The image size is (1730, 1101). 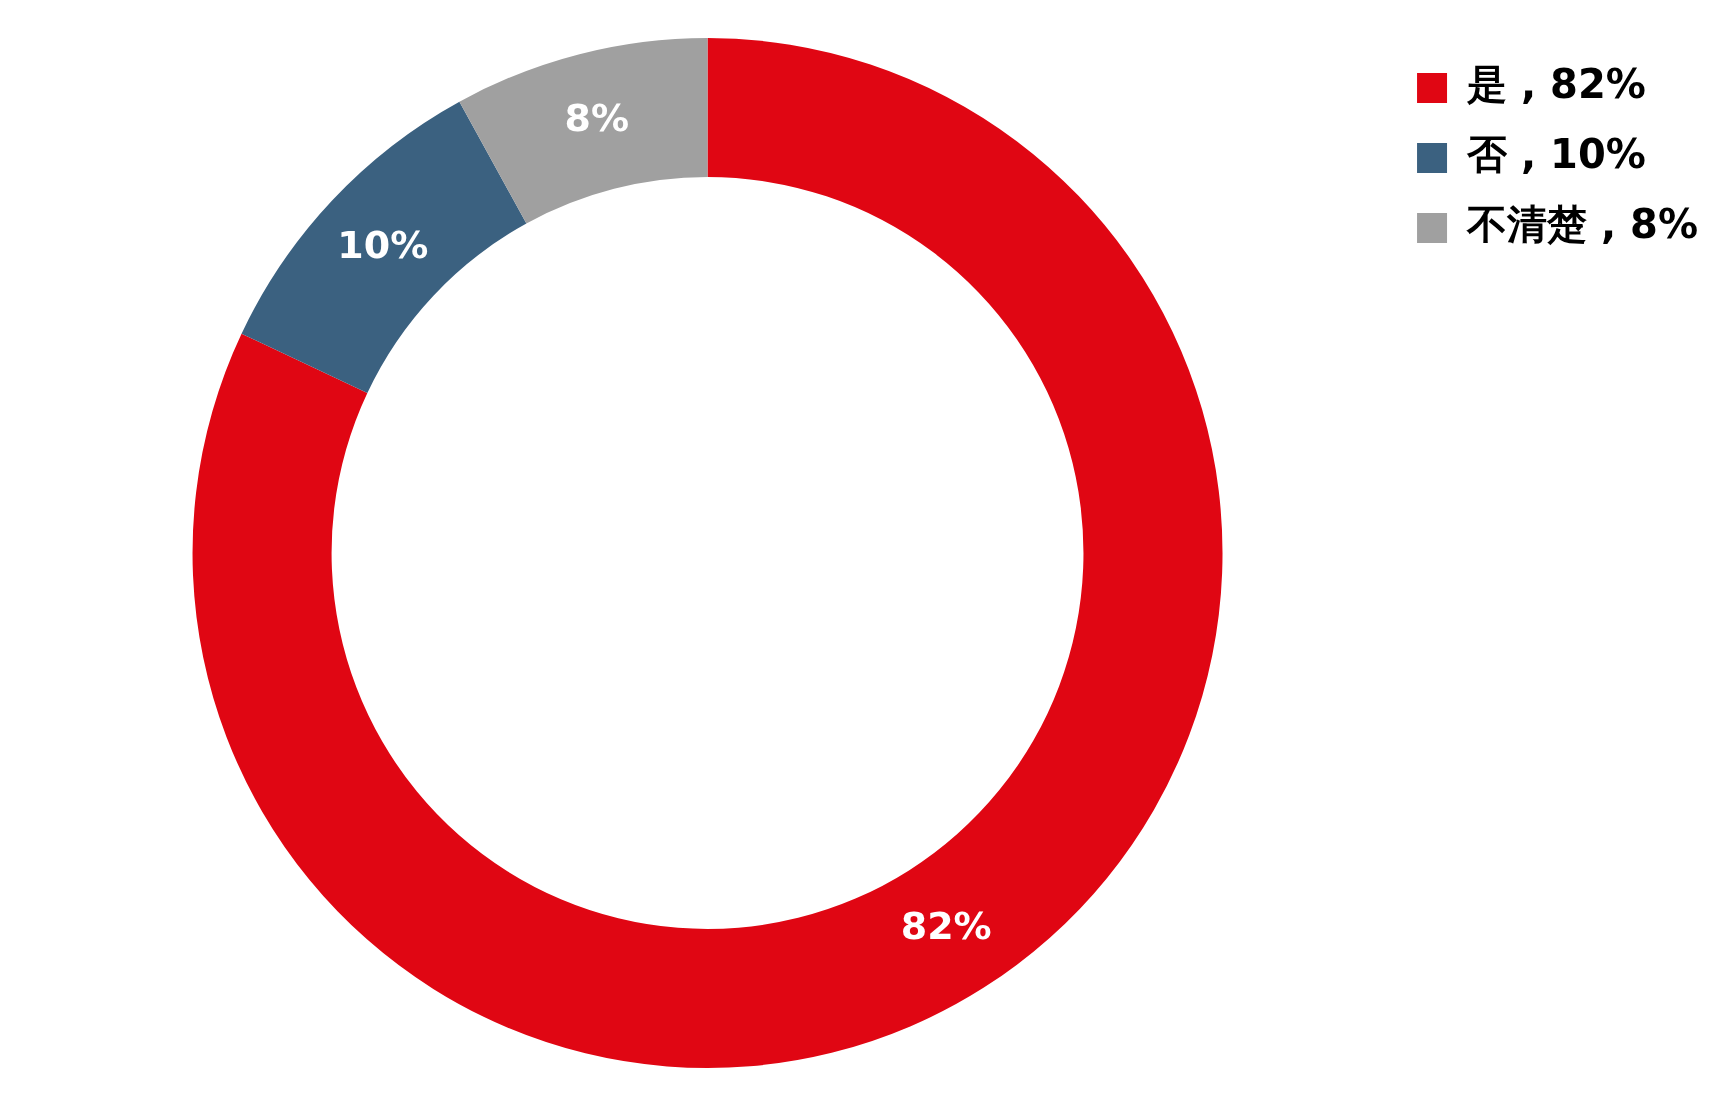 What do you see at coordinates (946, 926) in the screenshot?
I see `data-label: 82%` at bounding box center [946, 926].